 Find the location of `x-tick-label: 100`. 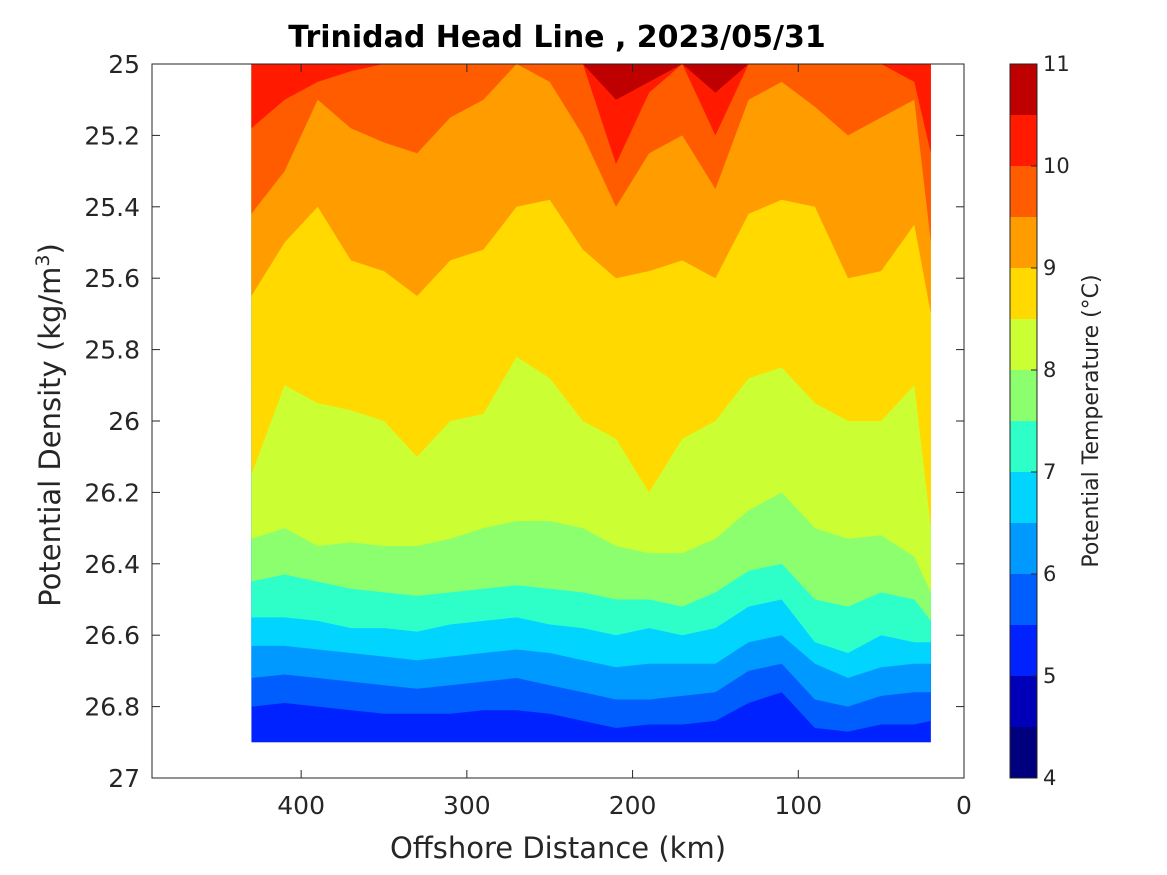

x-tick-label: 100 is located at coordinates (798, 805).